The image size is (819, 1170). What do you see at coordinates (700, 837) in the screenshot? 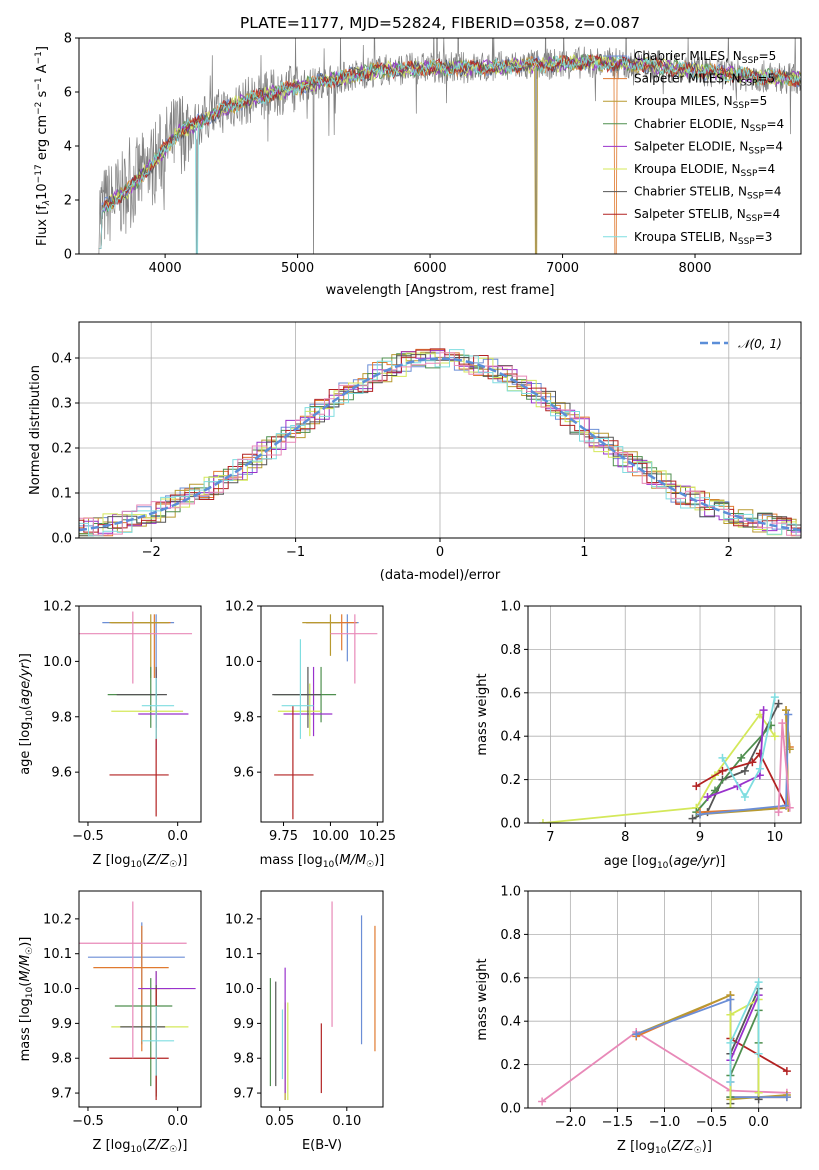
I see `x-tick-label: 9` at bounding box center [700, 837].